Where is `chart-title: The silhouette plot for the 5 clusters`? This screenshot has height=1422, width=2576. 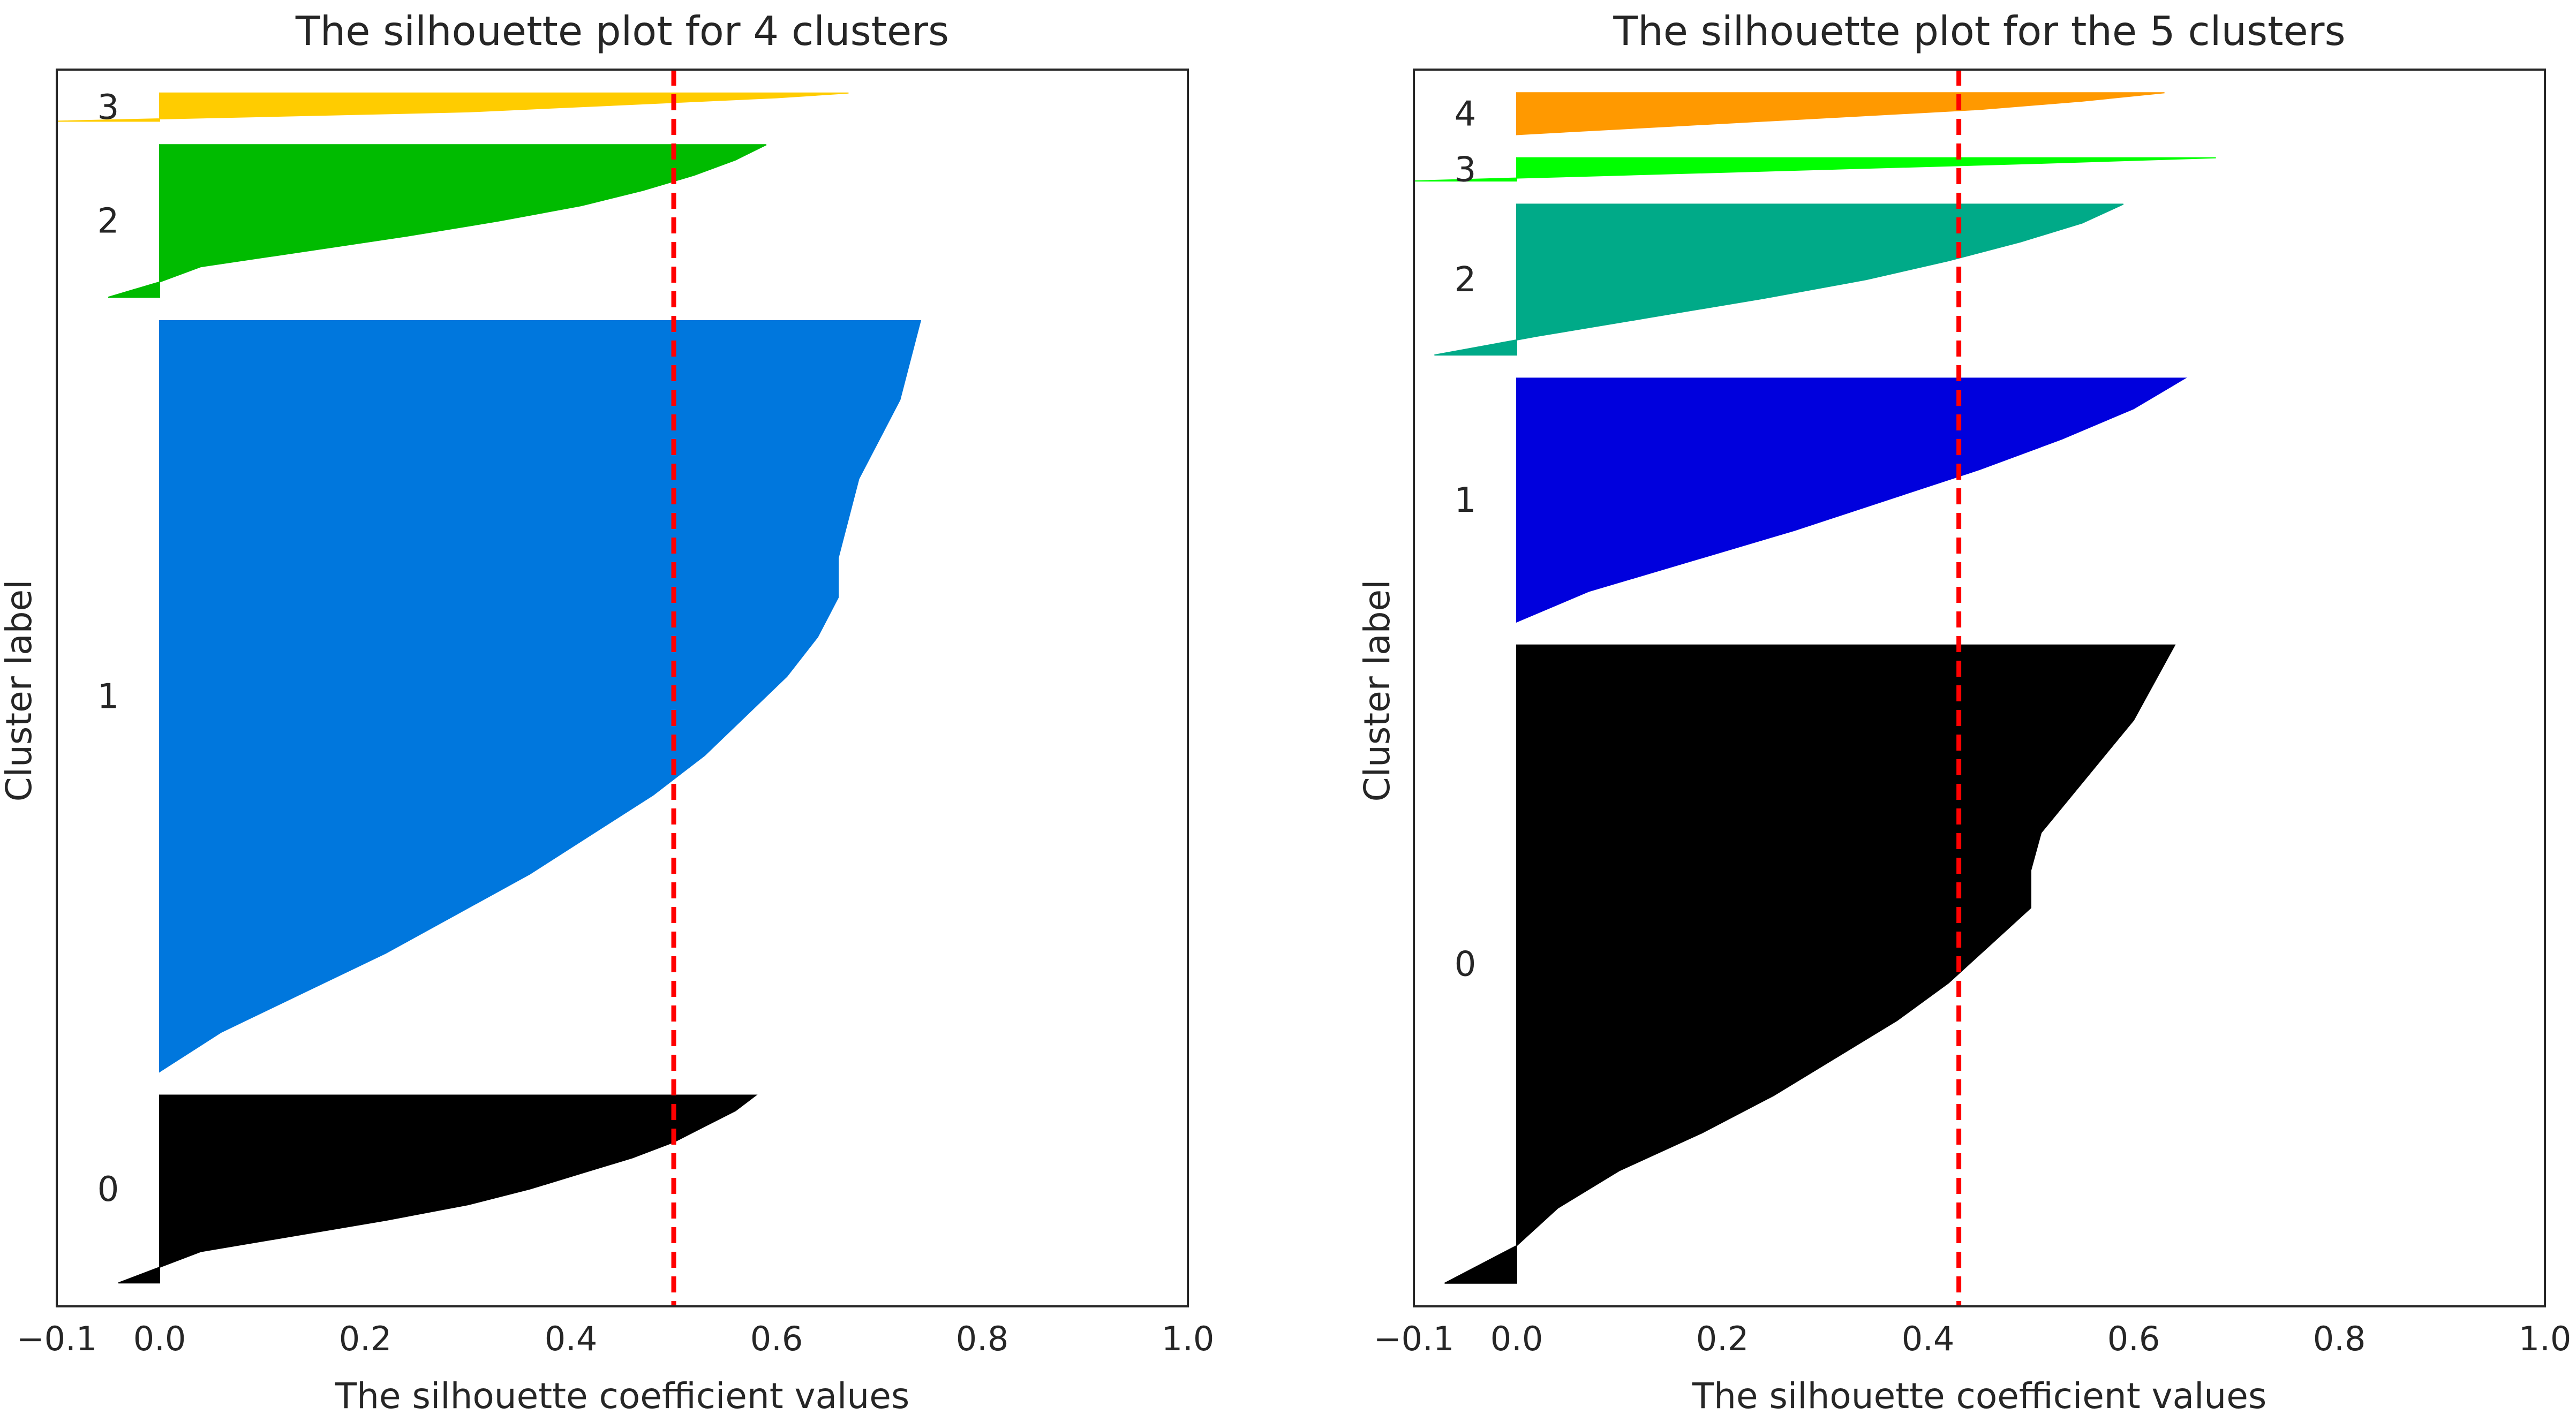
chart-title: The silhouette plot for the 5 clusters is located at coordinates (1979, 31).